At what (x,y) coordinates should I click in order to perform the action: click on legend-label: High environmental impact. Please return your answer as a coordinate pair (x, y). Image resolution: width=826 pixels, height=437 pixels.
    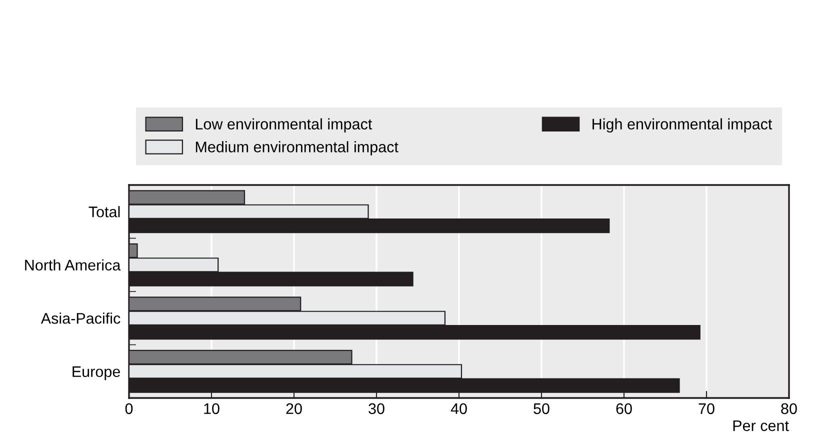
    Looking at the image, I should click on (682, 125).